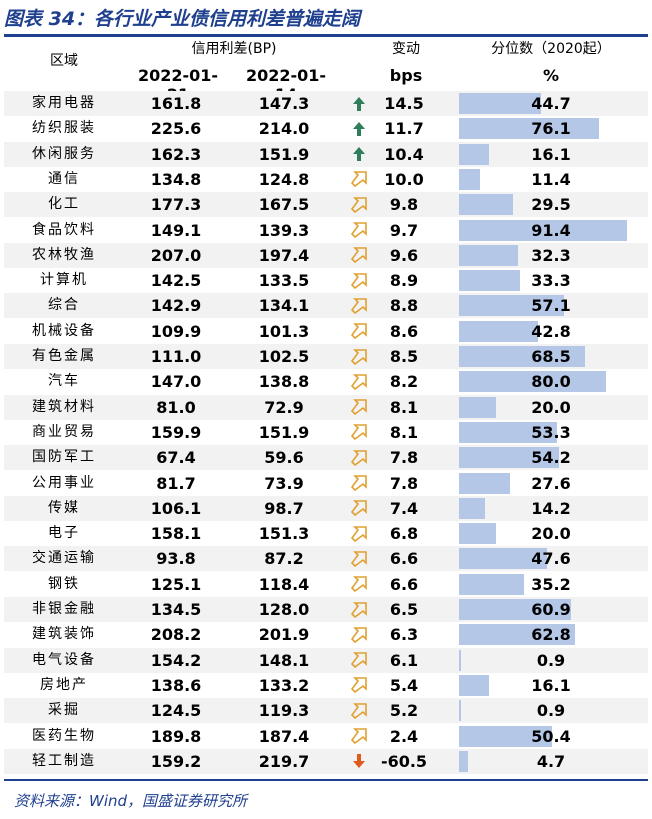 Image resolution: width=652 pixels, height=819 pixels. I want to click on spread-current: 158.1, so click(176, 534).